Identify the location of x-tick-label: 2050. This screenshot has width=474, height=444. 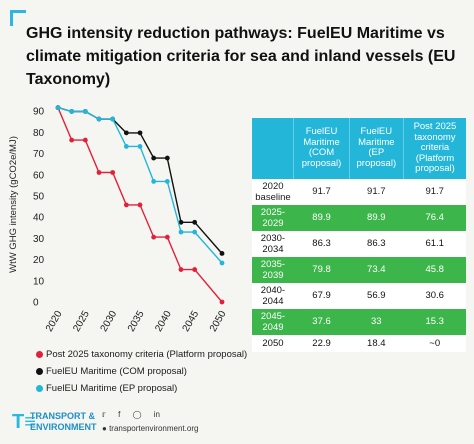
(218, 321).